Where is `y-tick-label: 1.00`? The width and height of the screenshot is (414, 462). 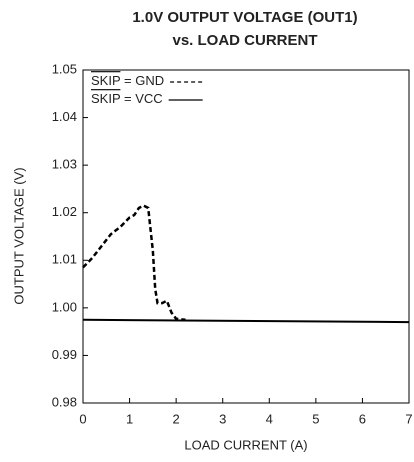
y-tick-label: 1.00 is located at coordinates (64, 306).